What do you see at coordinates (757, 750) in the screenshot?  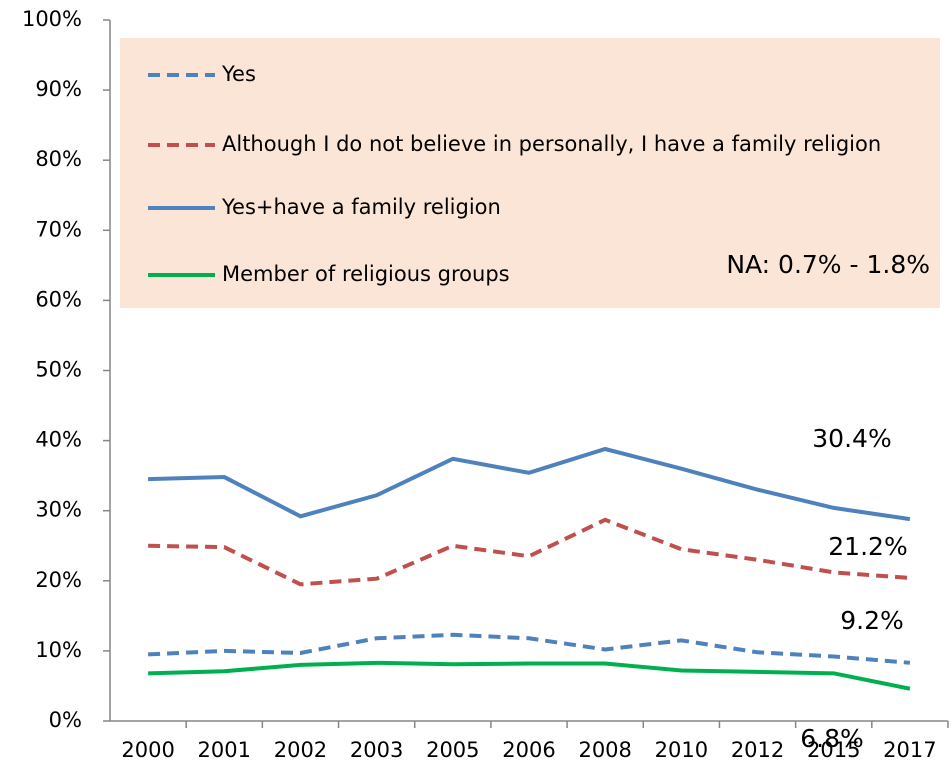 I see `x-tick-label: 2012` at bounding box center [757, 750].